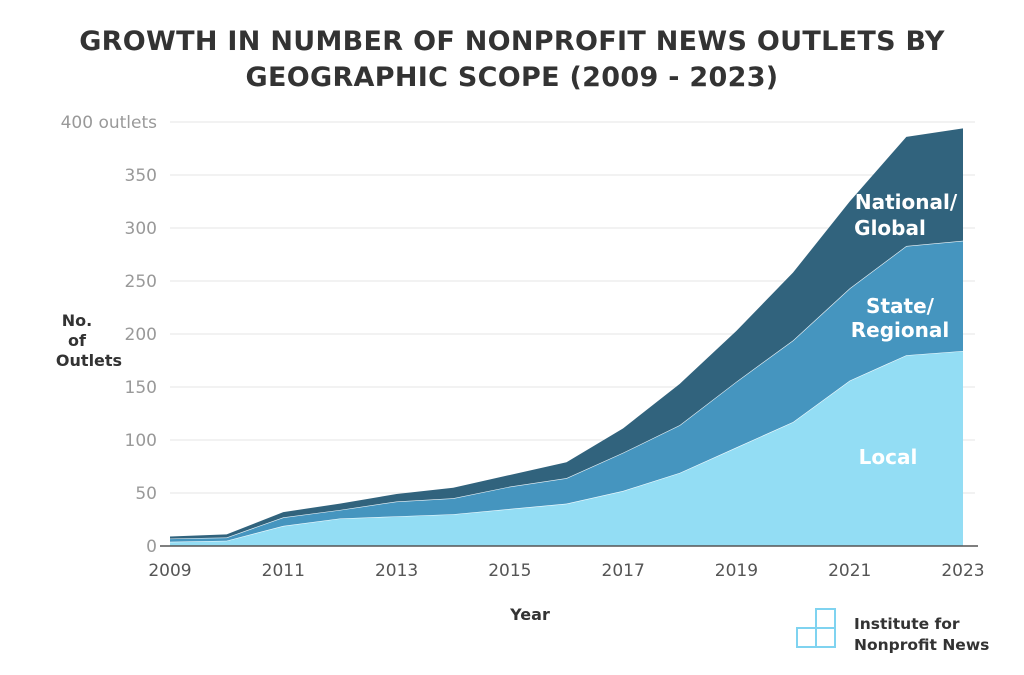 The image size is (1024, 675). Describe the element at coordinates (921, 635) in the screenshot. I see `inn-logo-text: Institute for Nonprofit News` at that location.